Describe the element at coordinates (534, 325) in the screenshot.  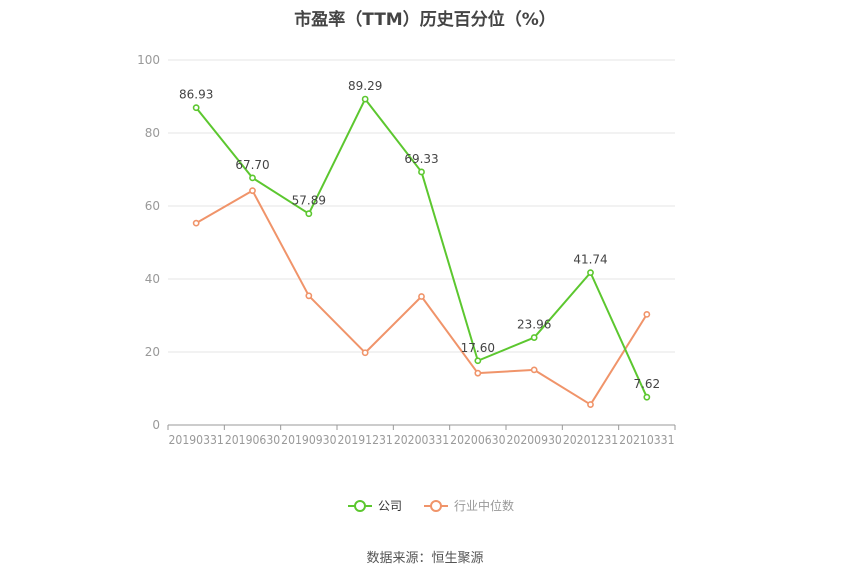
I see `data-label: 23.96` at that location.